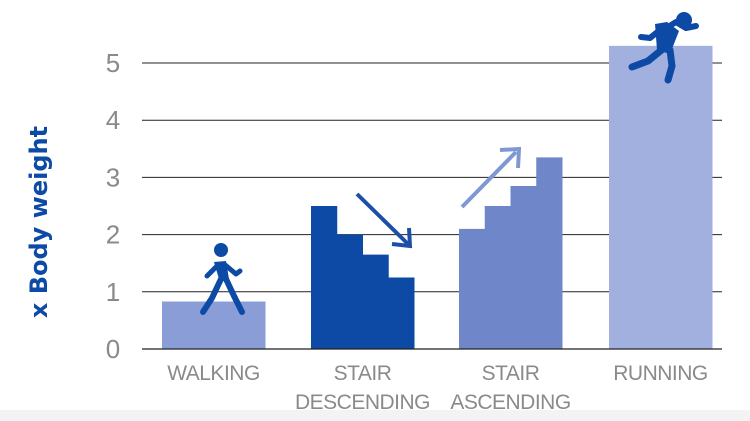 The height and width of the screenshot is (421, 750). What do you see at coordinates (660, 373) in the screenshot?
I see `x-category-label: RUNNING` at bounding box center [660, 373].